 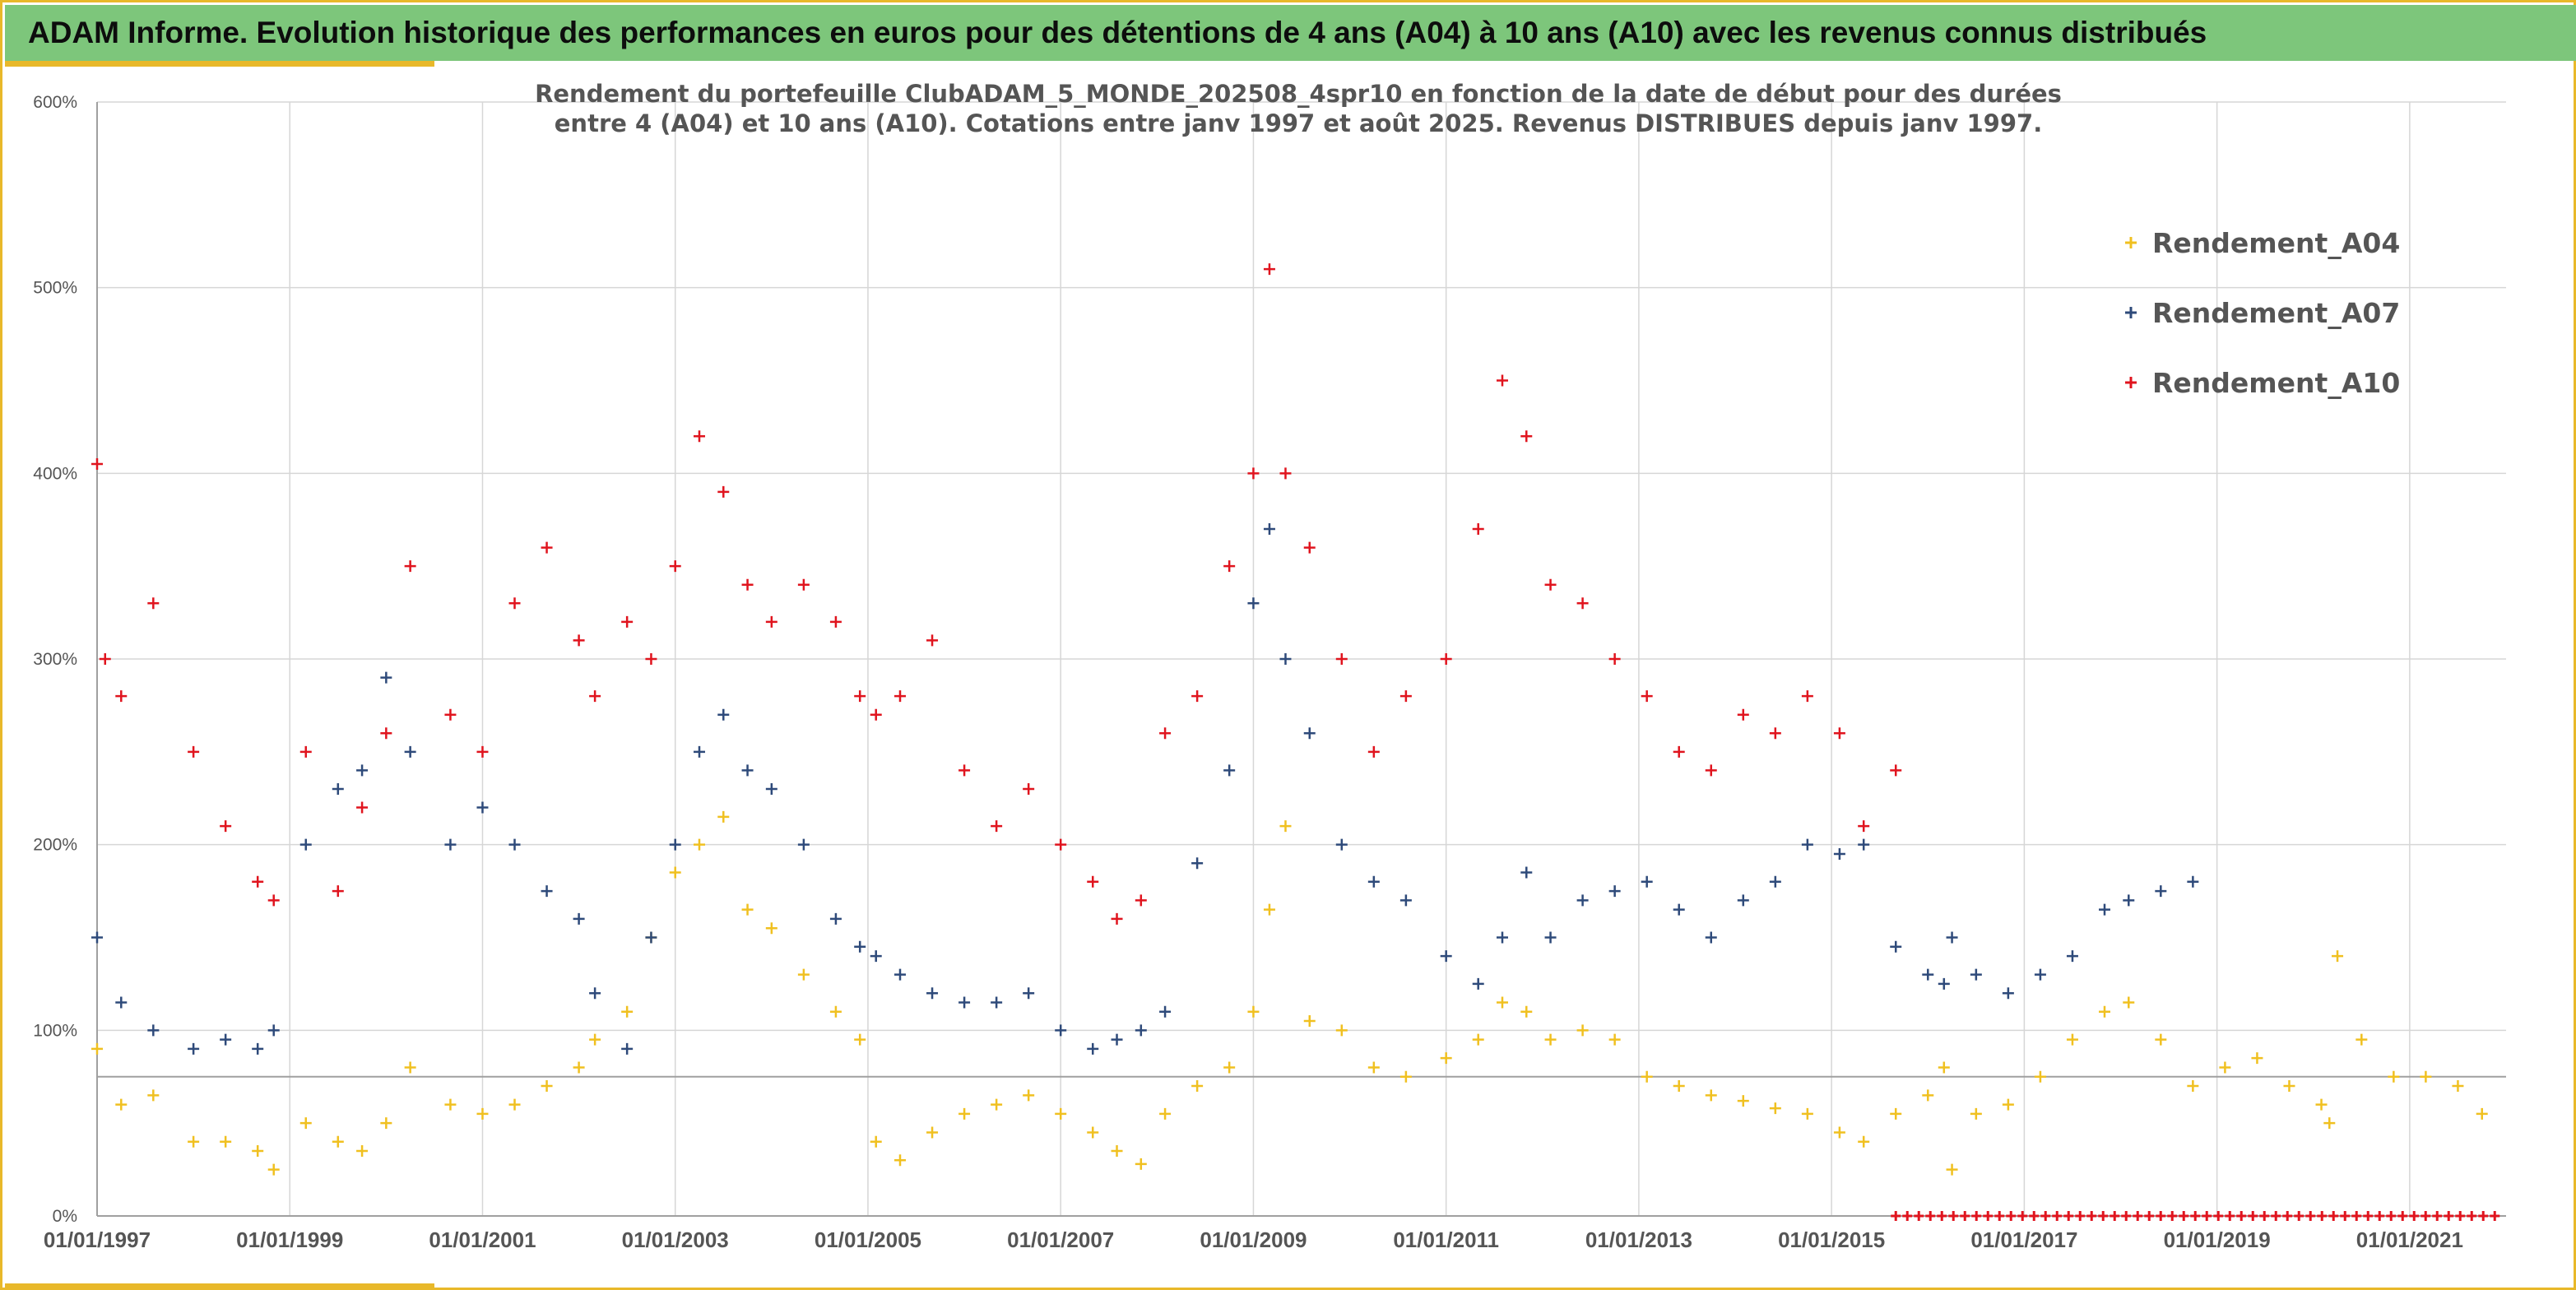 What do you see at coordinates (868, 1239) in the screenshot?
I see `x-tick-label: 01/01/2005` at bounding box center [868, 1239].